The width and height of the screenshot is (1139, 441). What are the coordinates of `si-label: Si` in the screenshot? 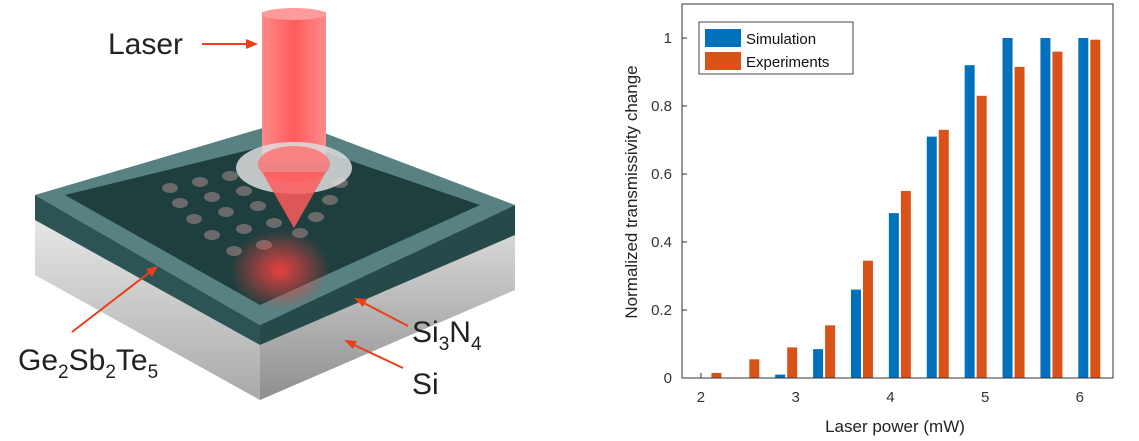 It's located at (425, 384).